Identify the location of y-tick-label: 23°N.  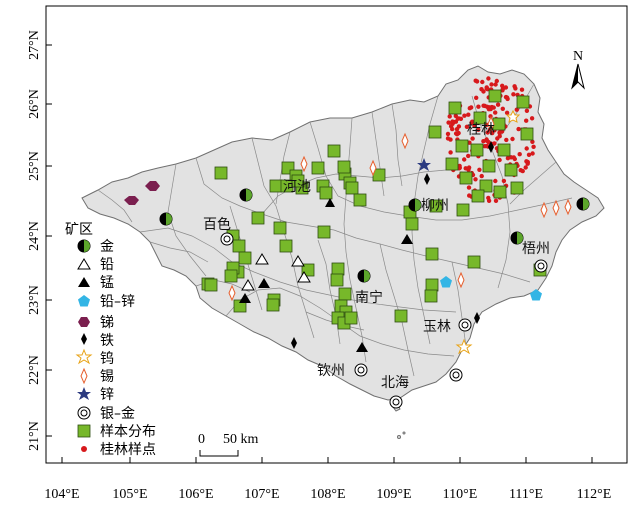
(34, 300).